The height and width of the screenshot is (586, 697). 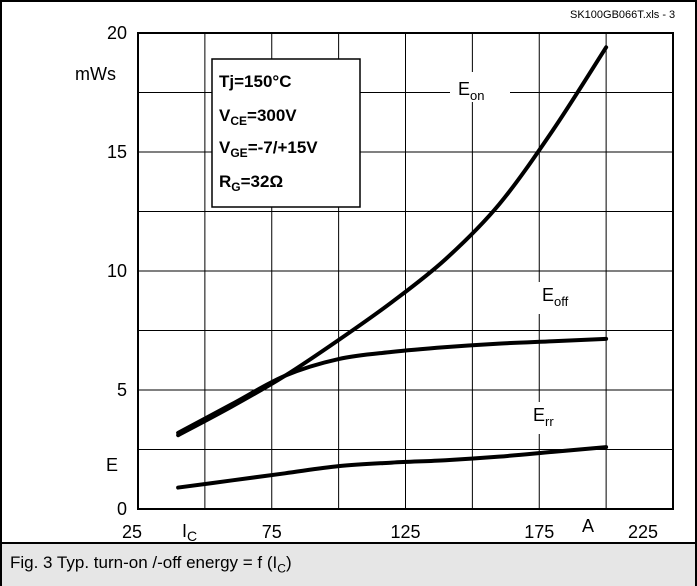 I want to click on series-label-eoff-main: E, so click(x=548, y=295).